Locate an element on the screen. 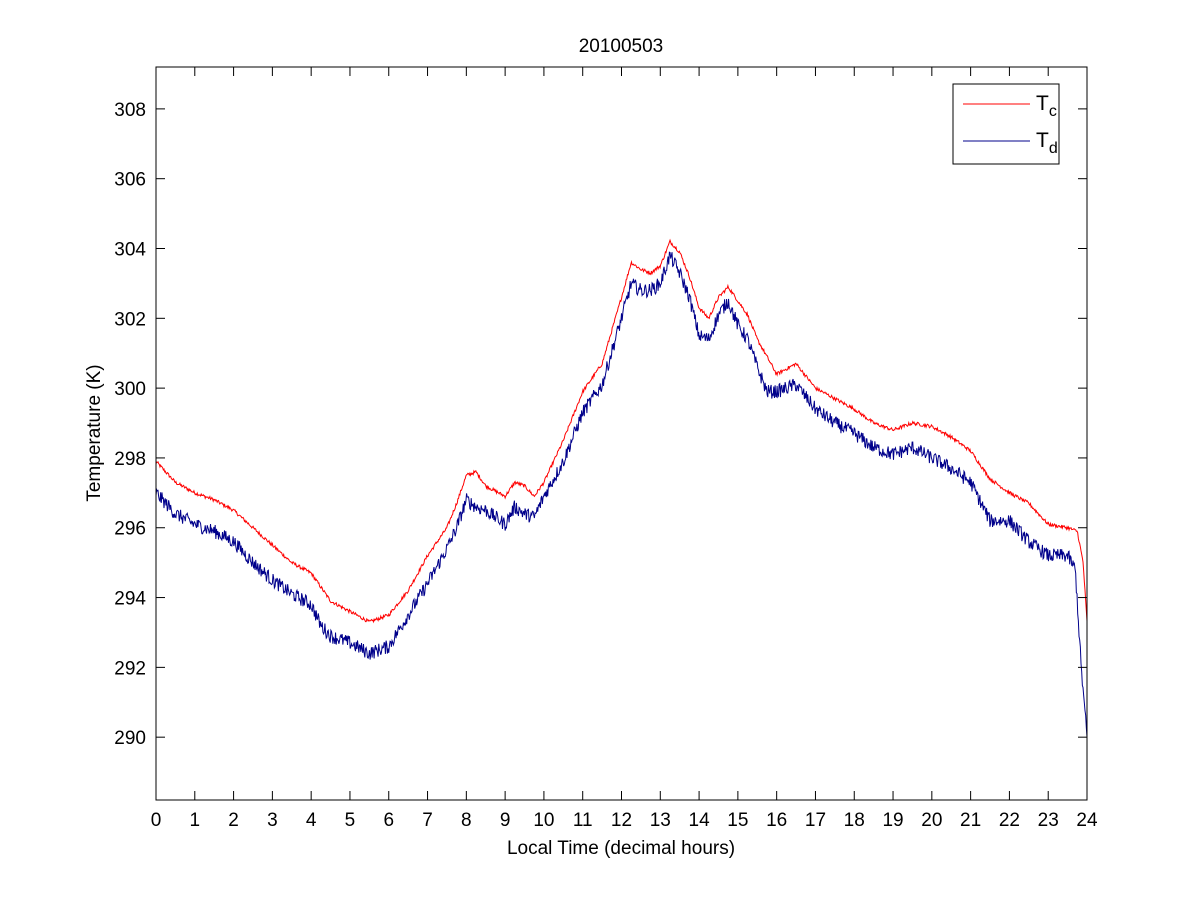  x-tick-label: 8 is located at coordinates (466, 820).